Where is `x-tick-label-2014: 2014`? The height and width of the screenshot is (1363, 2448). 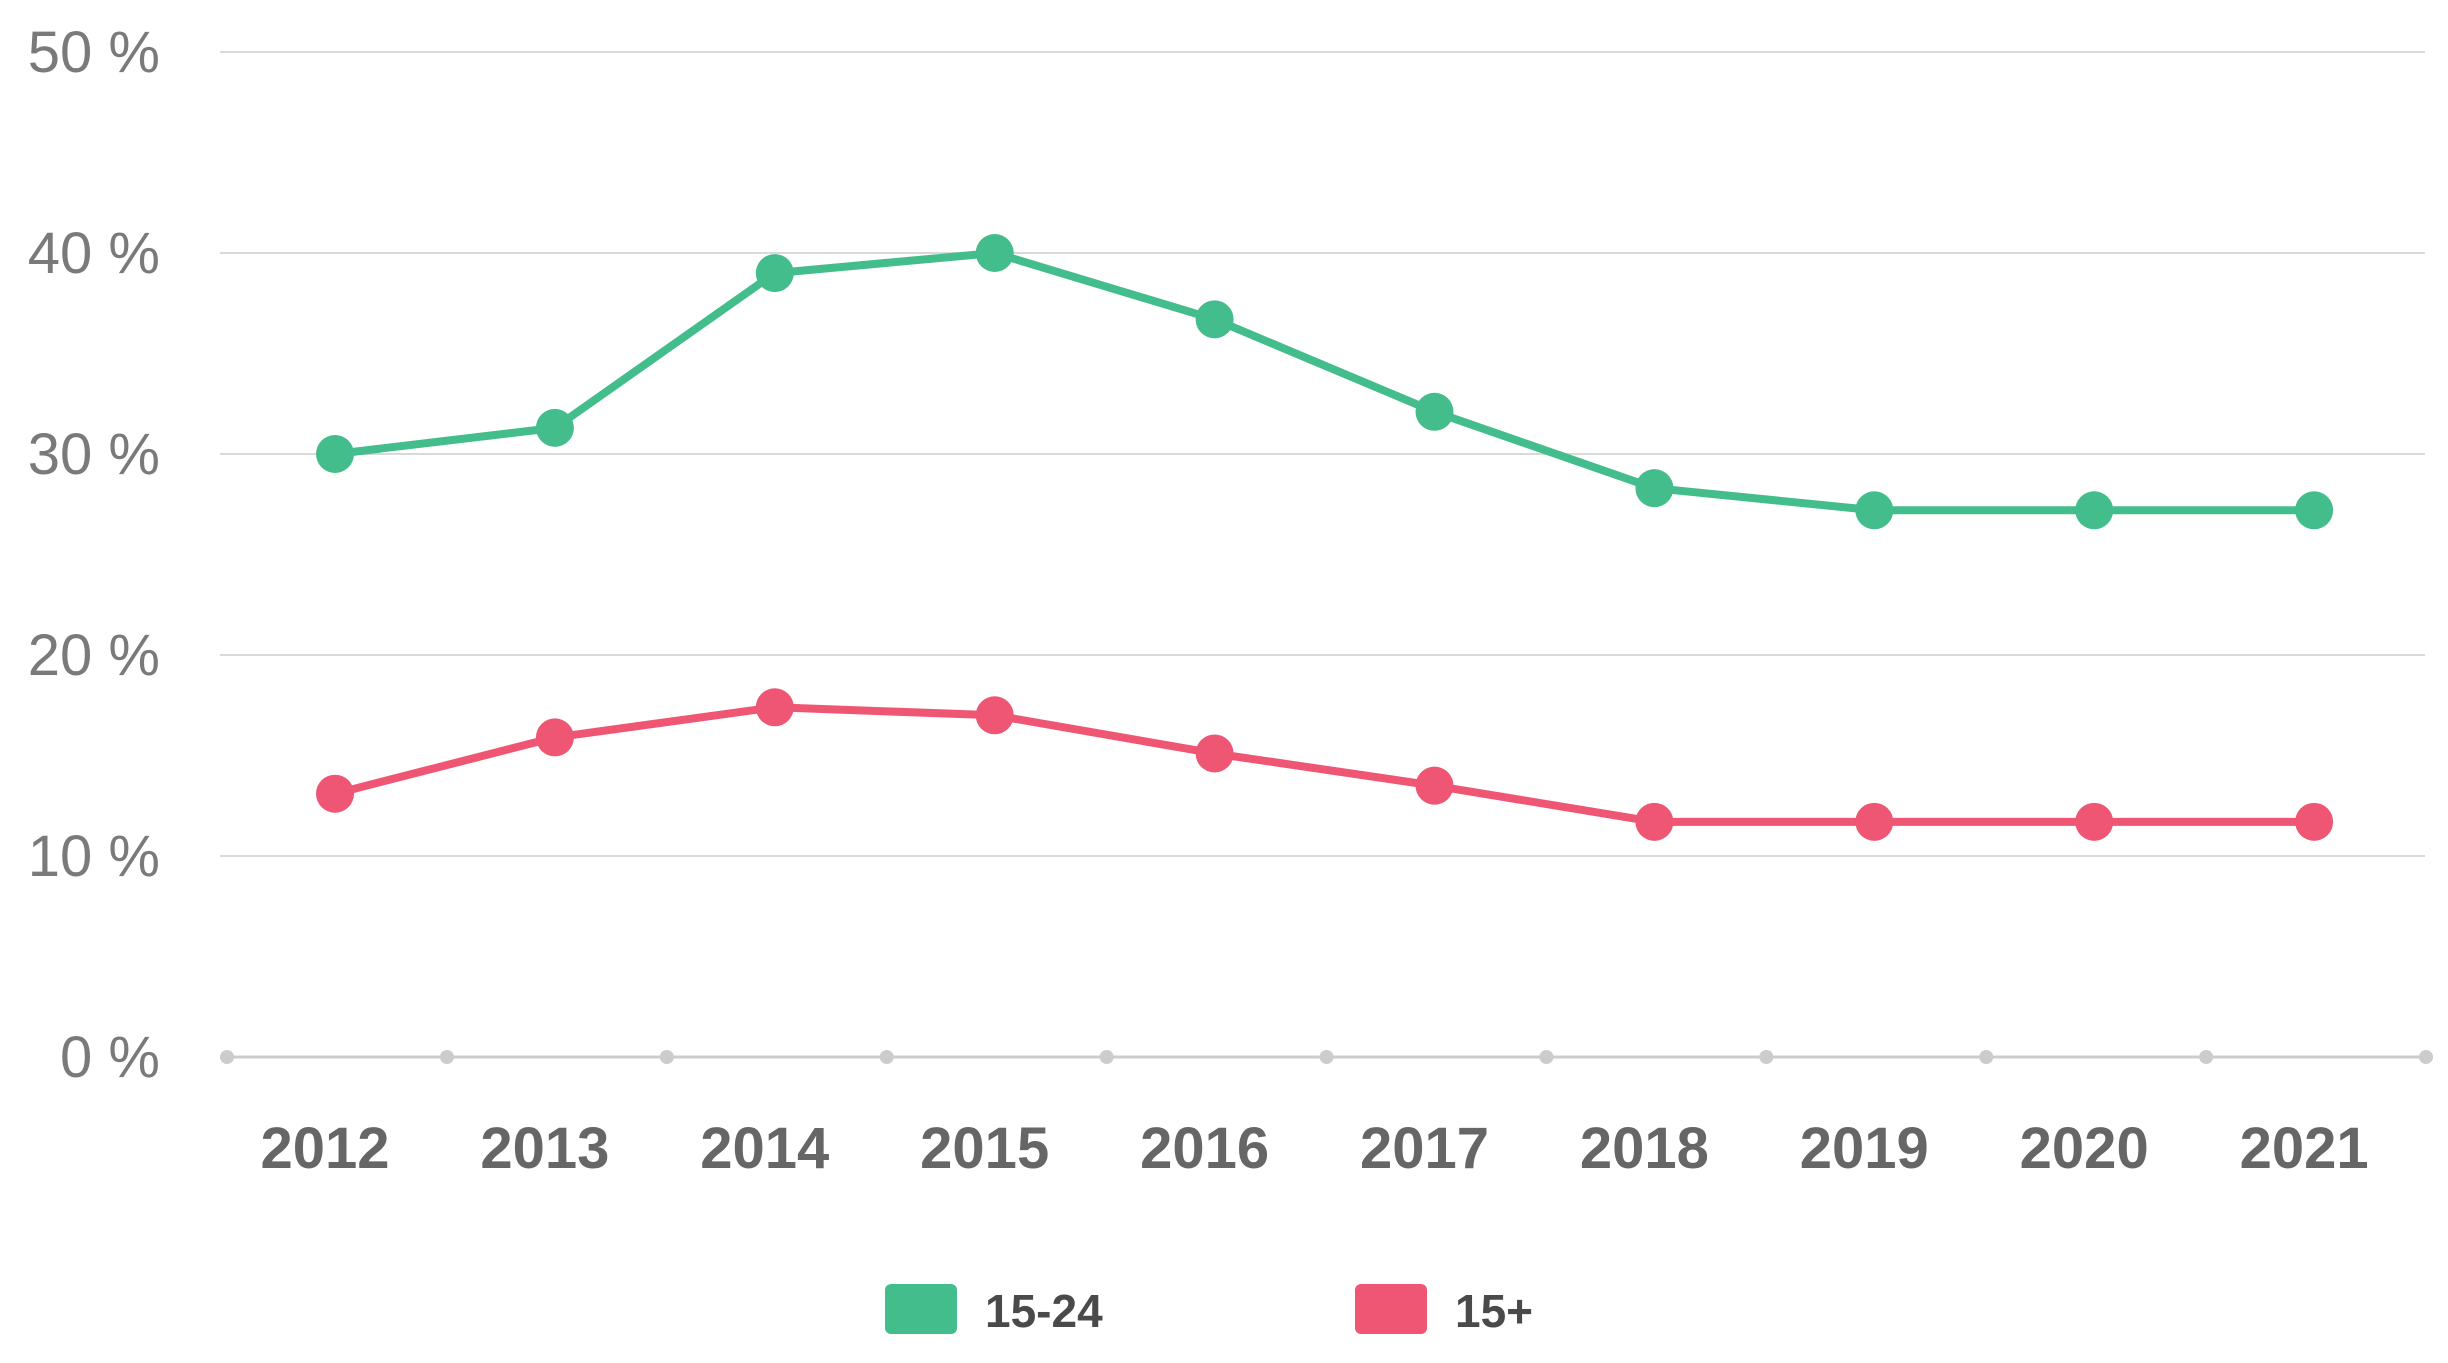
x-tick-label-2014: 2014 is located at coordinates (764, 1148).